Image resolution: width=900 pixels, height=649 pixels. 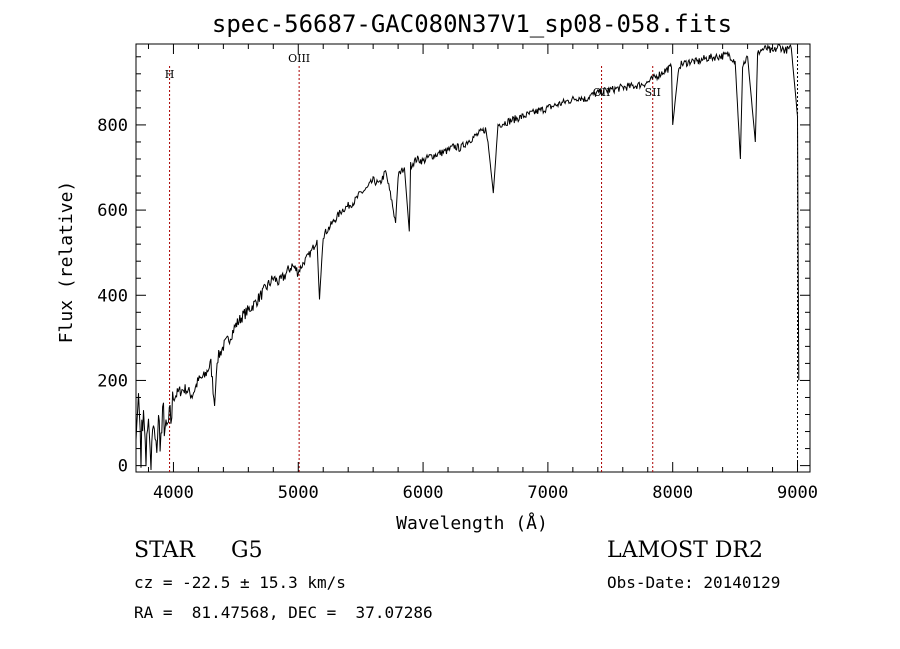 What do you see at coordinates (164, 550) in the screenshot?
I see `object-type: STAR` at bounding box center [164, 550].